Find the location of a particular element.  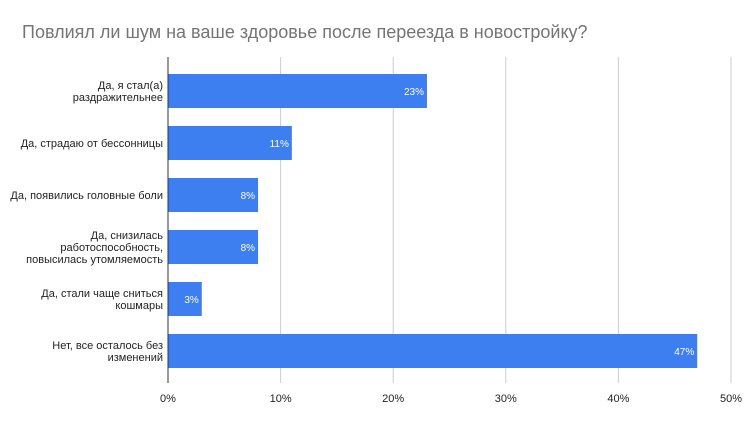

x-tick-label: 40% is located at coordinates (618, 399).